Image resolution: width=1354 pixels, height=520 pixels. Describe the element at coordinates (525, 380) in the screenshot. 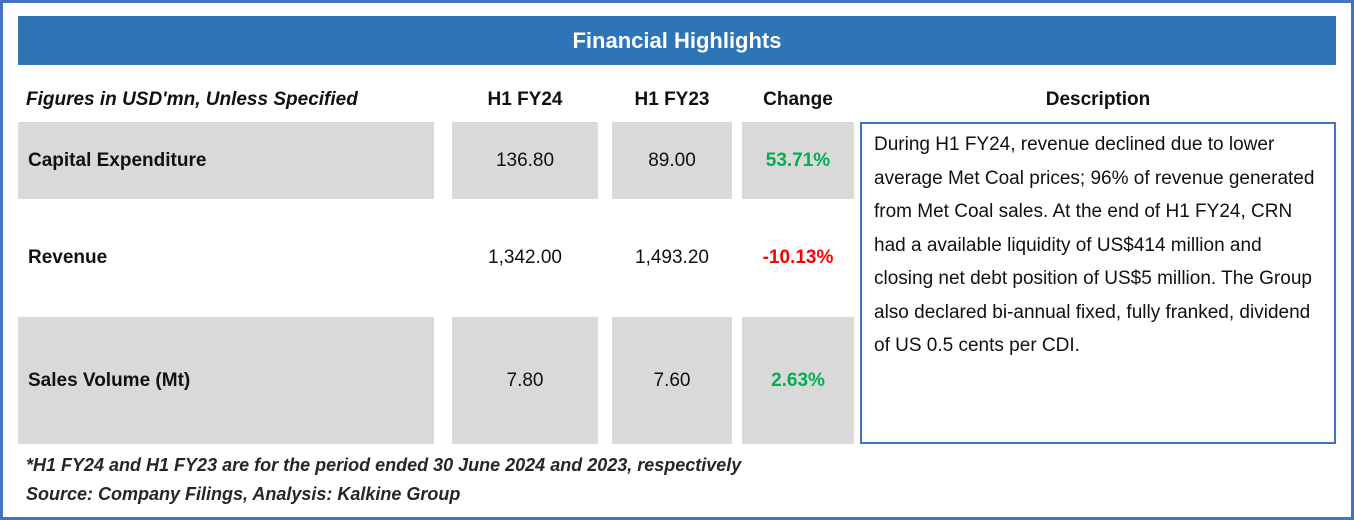

I see `value-cell-sales-fy24: 7.80` at that location.